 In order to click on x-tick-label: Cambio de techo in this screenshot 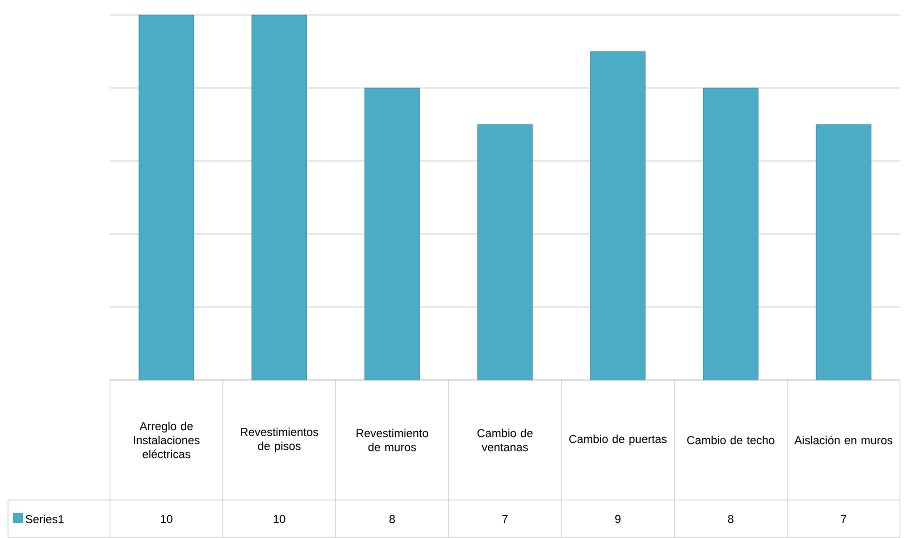, I will do `click(730, 440)`.